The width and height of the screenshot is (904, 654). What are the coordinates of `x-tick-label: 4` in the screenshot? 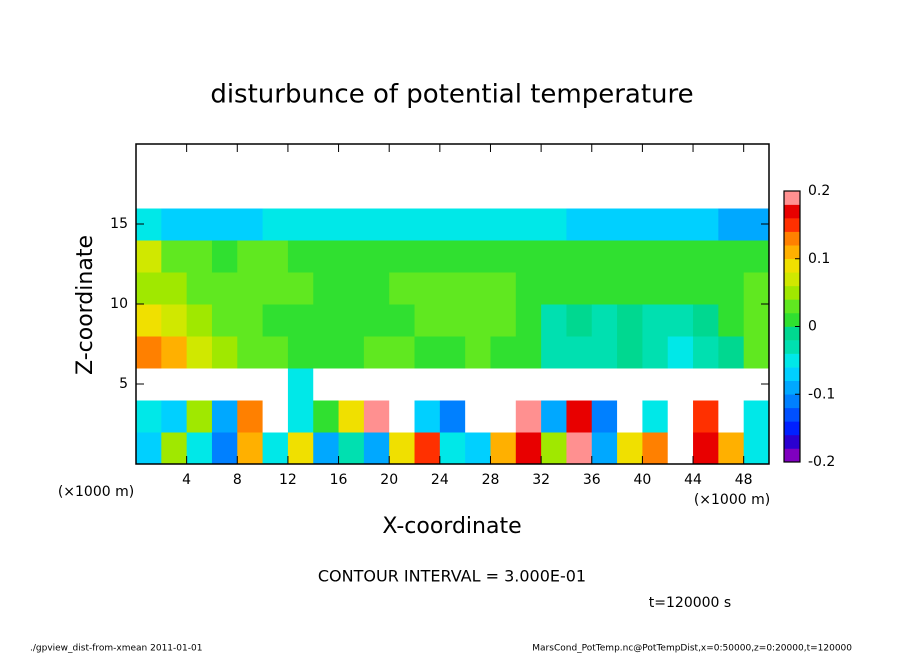 It's located at (186, 480).